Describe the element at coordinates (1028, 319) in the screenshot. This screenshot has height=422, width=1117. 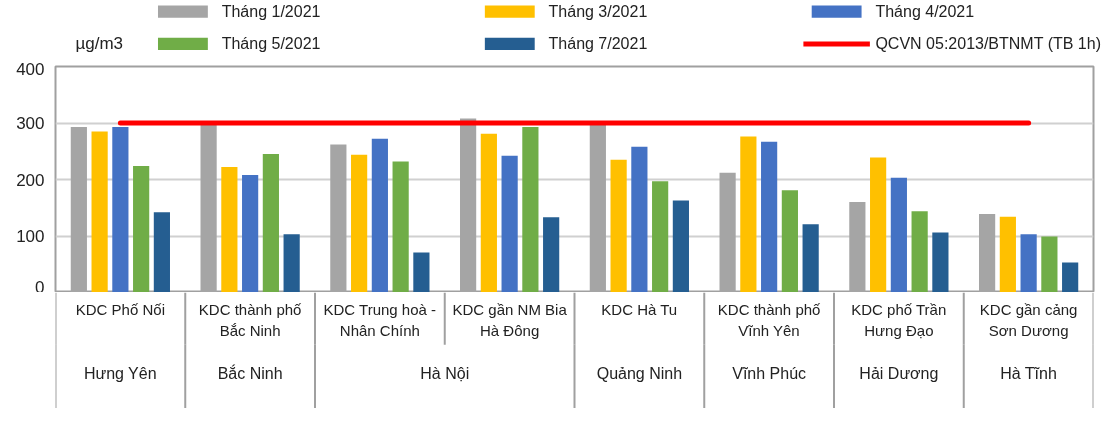
I see `x-tick-label: KDC gần cảng Sơn Dương` at that location.